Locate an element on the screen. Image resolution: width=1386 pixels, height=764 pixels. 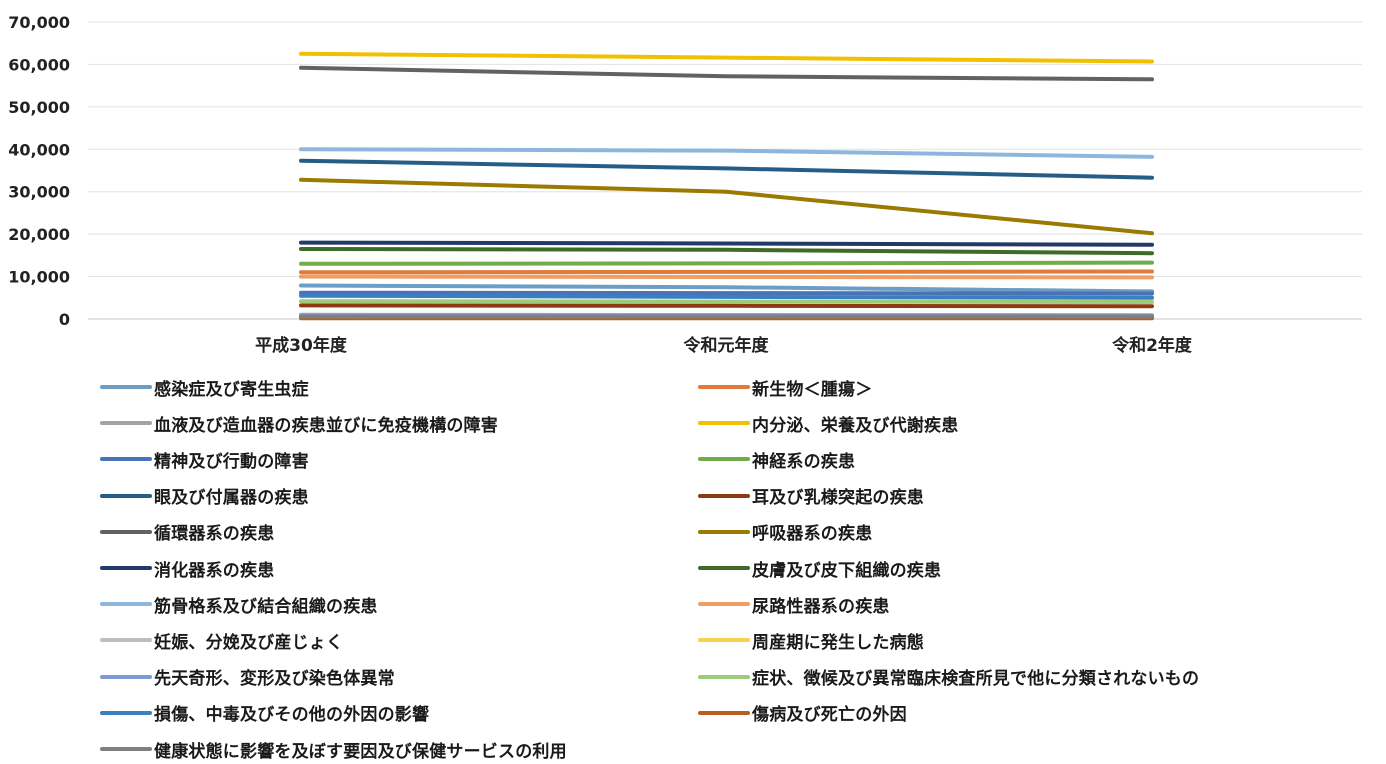
legend-item: 耳及び乳様突起の疾患 is located at coordinates (811, 496).